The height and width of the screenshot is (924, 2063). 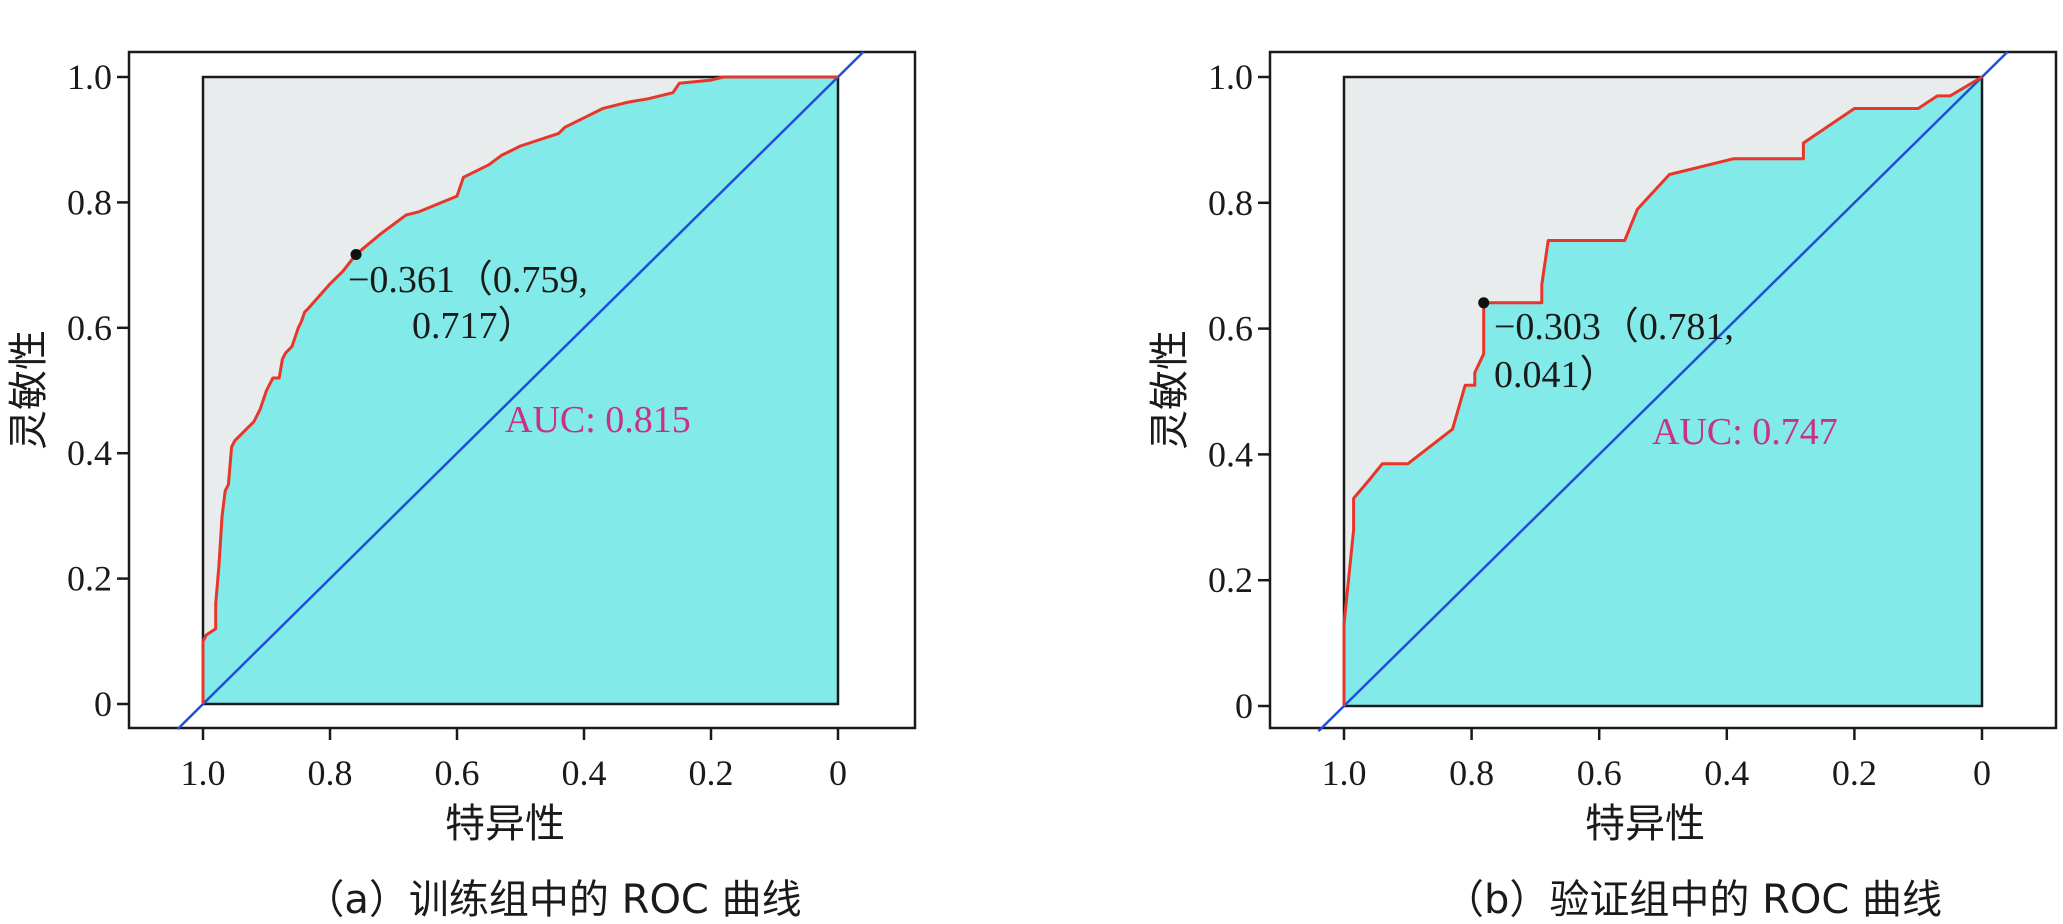 I want to click on panel-a-caption: （a）训练组中的 ROC 曲线, so click(x=552, y=900).